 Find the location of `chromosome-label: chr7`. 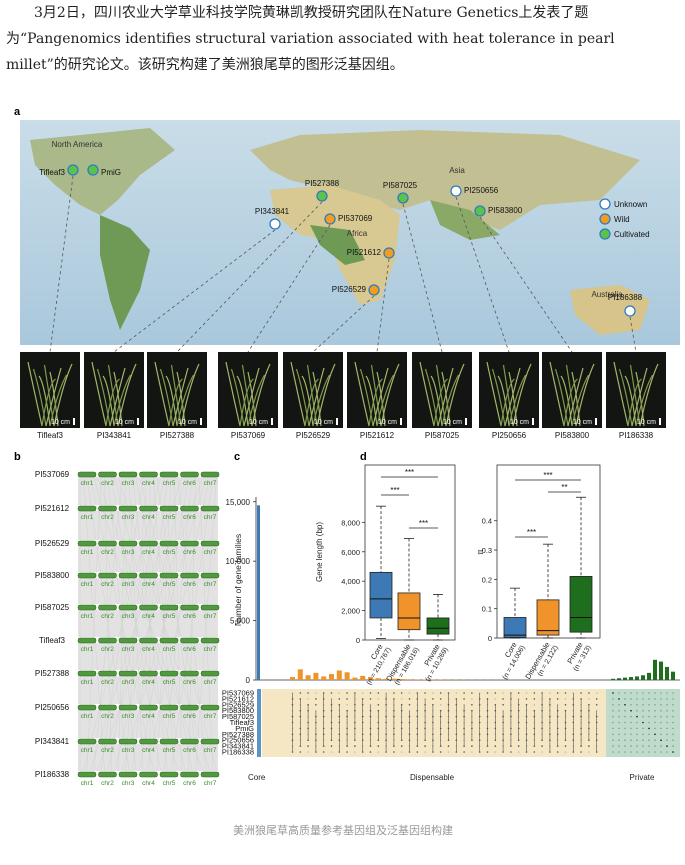

chromosome-label: chr7 is located at coordinates (210, 682).